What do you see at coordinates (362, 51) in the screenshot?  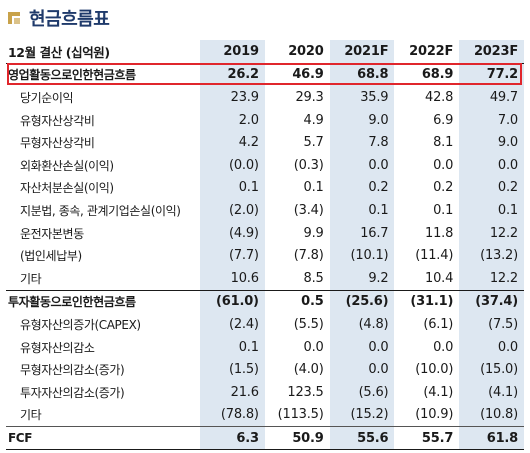 I see `year-header: 2021F` at bounding box center [362, 51].